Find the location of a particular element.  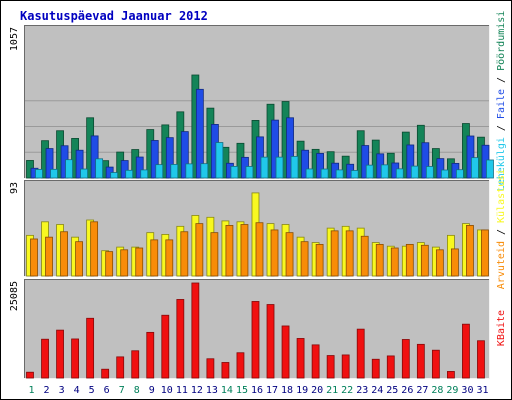

x-tick-label: 16 is located at coordinates (257, 390).